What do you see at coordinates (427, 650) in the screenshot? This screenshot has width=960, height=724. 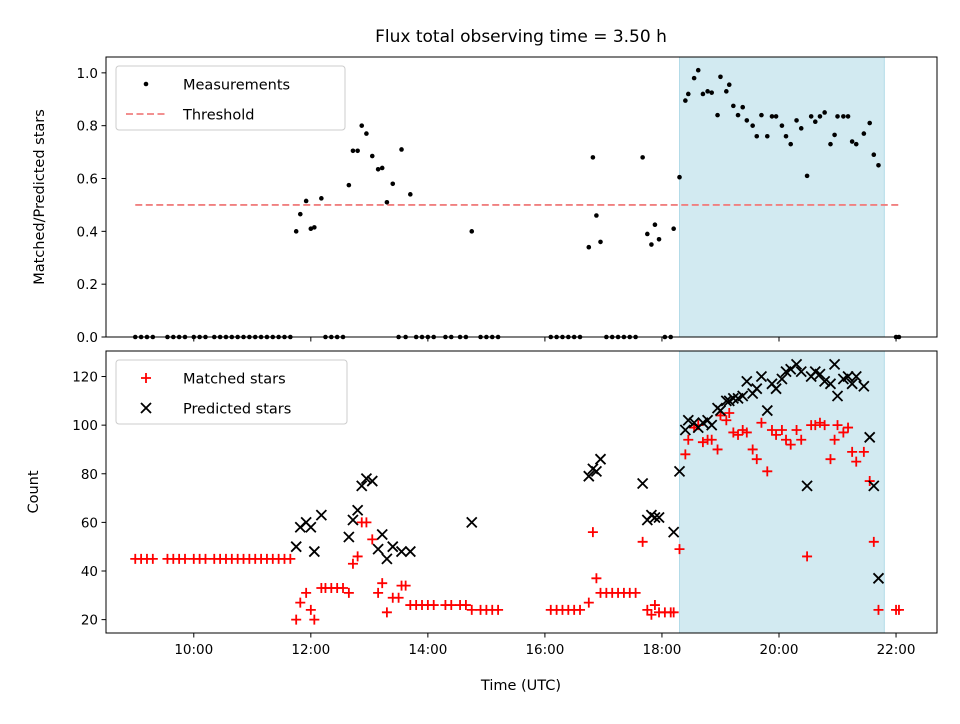 I see `bottom-x-tick-label: 14:00` at bounding box center [427, 650].